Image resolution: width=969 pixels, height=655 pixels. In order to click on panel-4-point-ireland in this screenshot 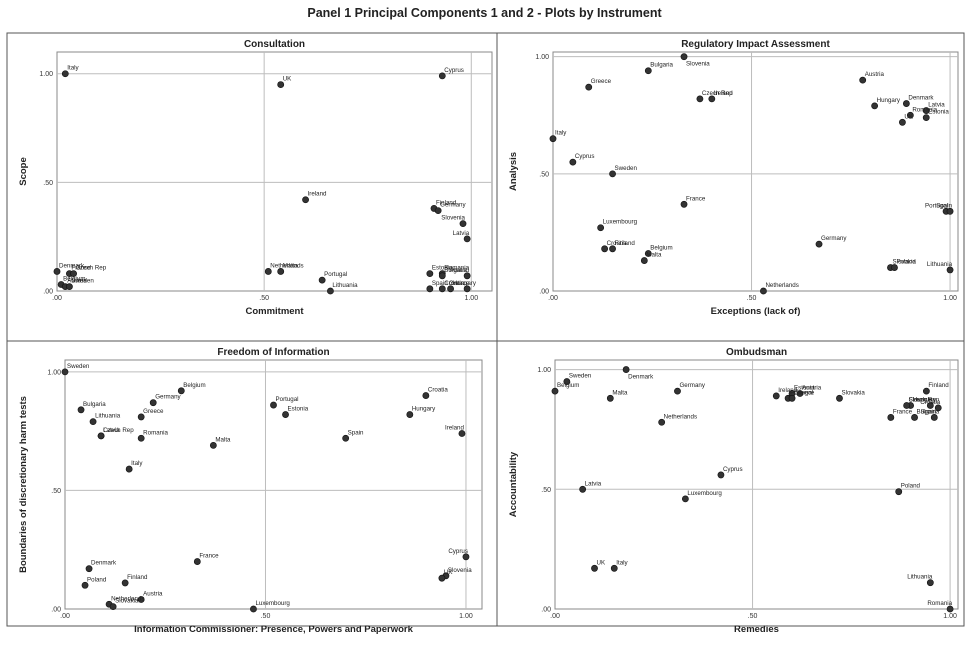, I will do `click(776, 396)`.